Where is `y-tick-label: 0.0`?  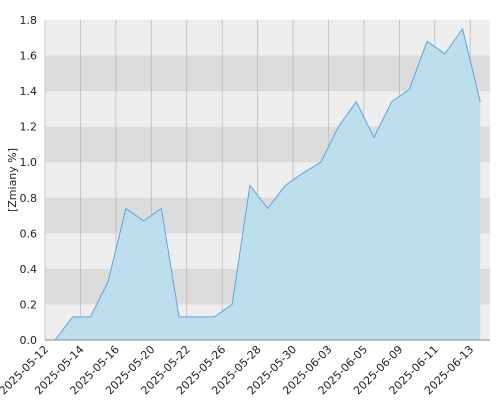
y-tick-label: 0.0 is located at coordinates (29, 340).